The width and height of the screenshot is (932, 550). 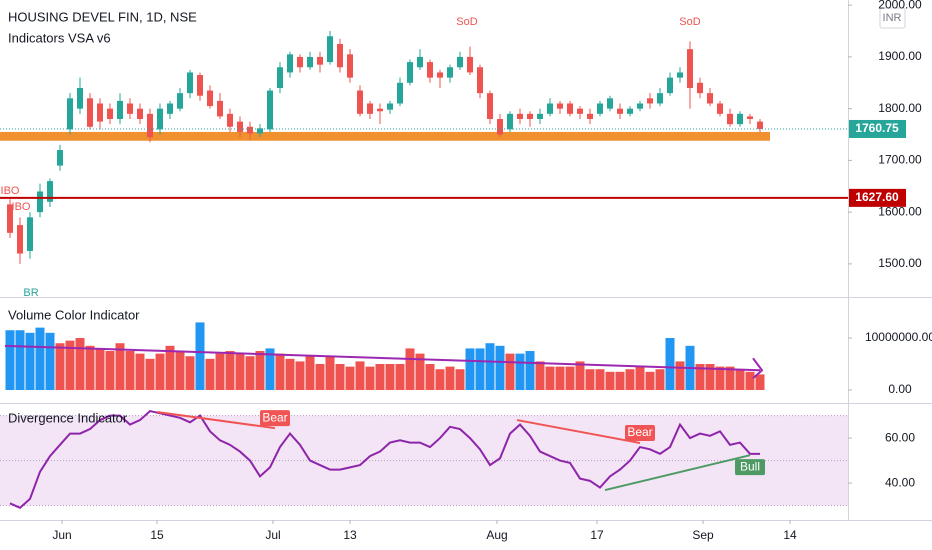 What do you see at coordinates (496, 535) in the screenshot?
I see `x-tick-label: Aug` at bounding box center [496, 535].